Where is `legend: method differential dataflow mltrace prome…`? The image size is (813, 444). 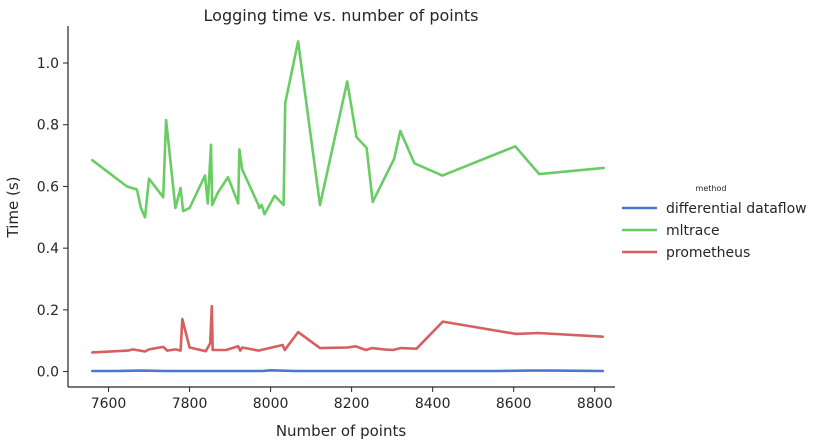
legend: method differential dataflow mltrace prome… is located at coordinates (714, 222).